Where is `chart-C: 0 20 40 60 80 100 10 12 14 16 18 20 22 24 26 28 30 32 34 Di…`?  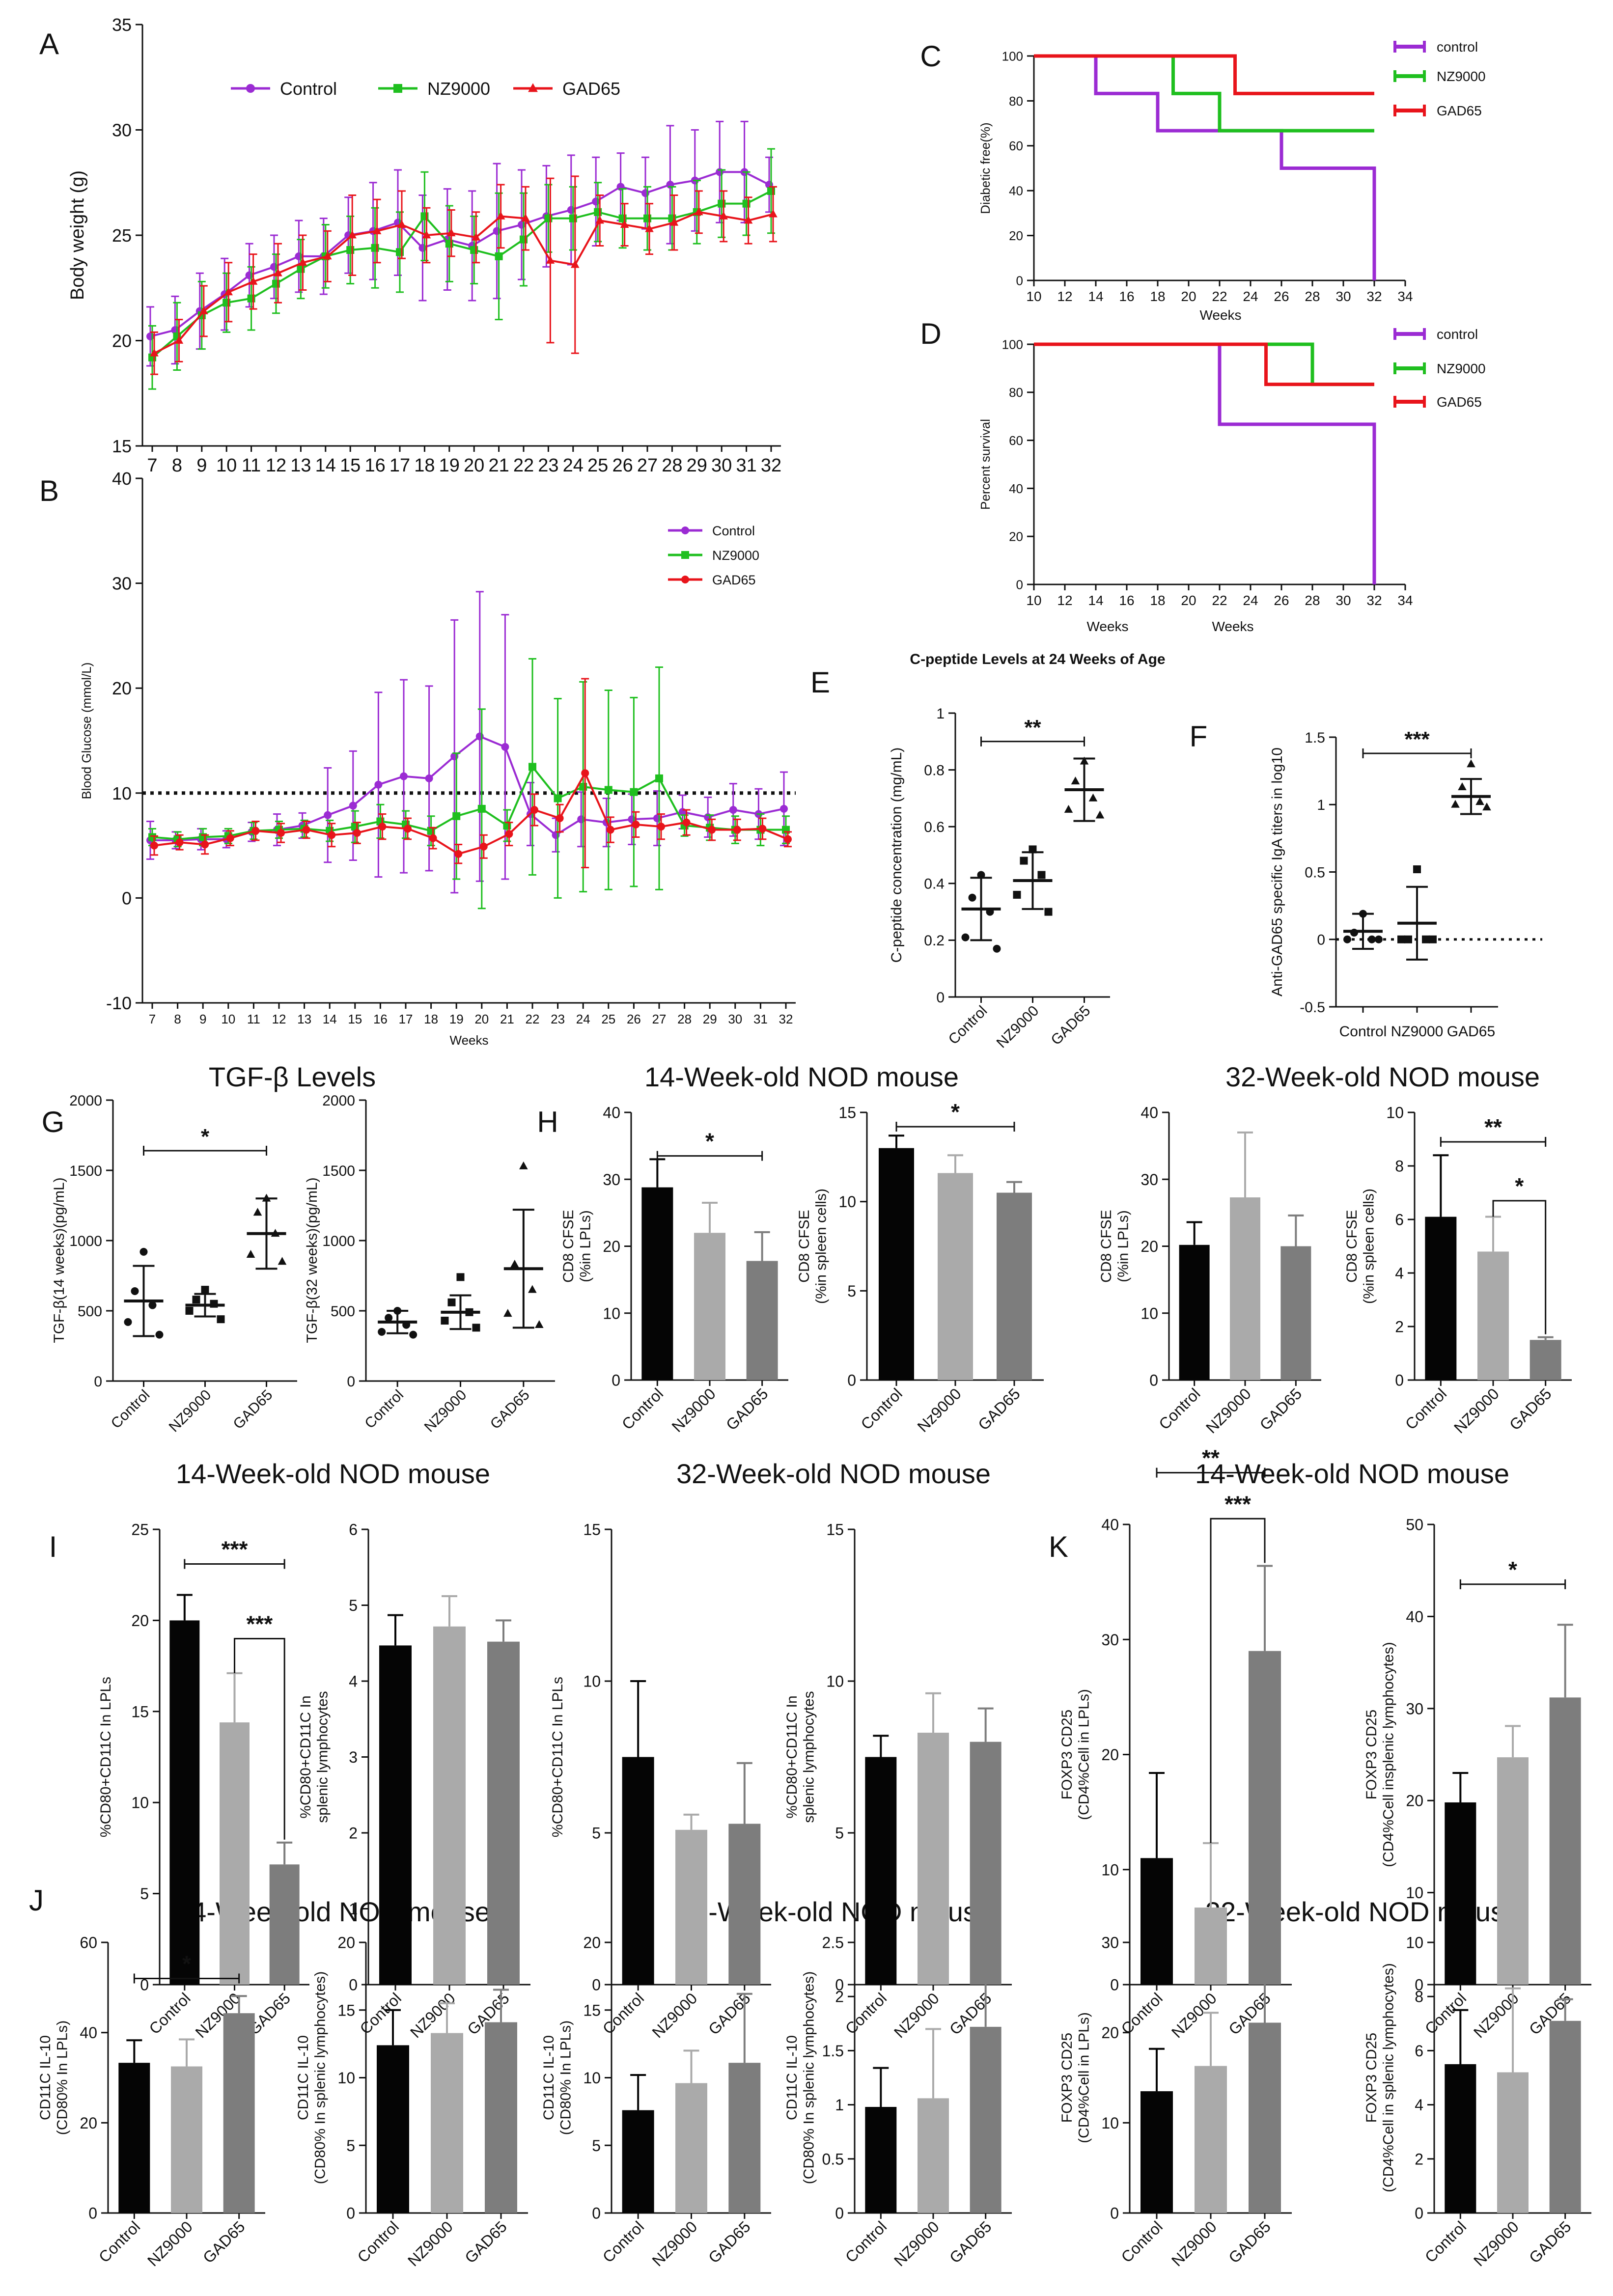
chart-C: 0 20 40 60 80 100 10 12 14 16 18 20 22 24 26 28 30 32 34 Di… is located at coordinates (1232, 181).